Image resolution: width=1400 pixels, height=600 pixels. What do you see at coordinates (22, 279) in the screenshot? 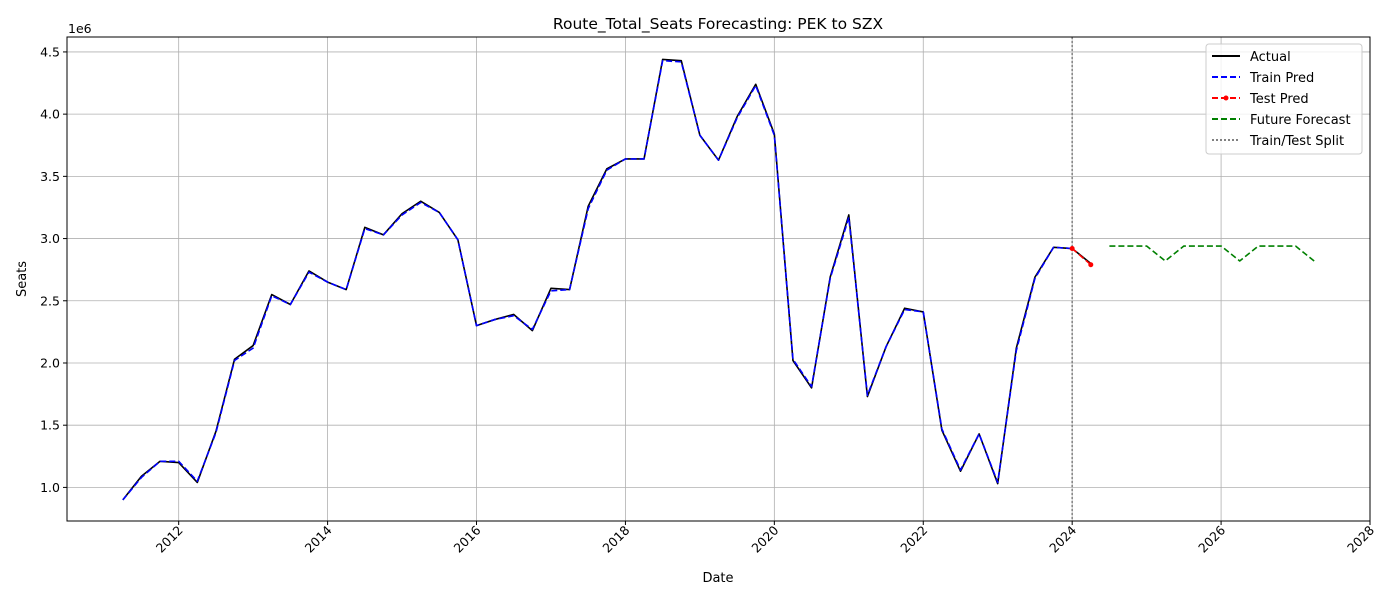
I see `y-axis-label: Seats` at bounding box center [22, 279].